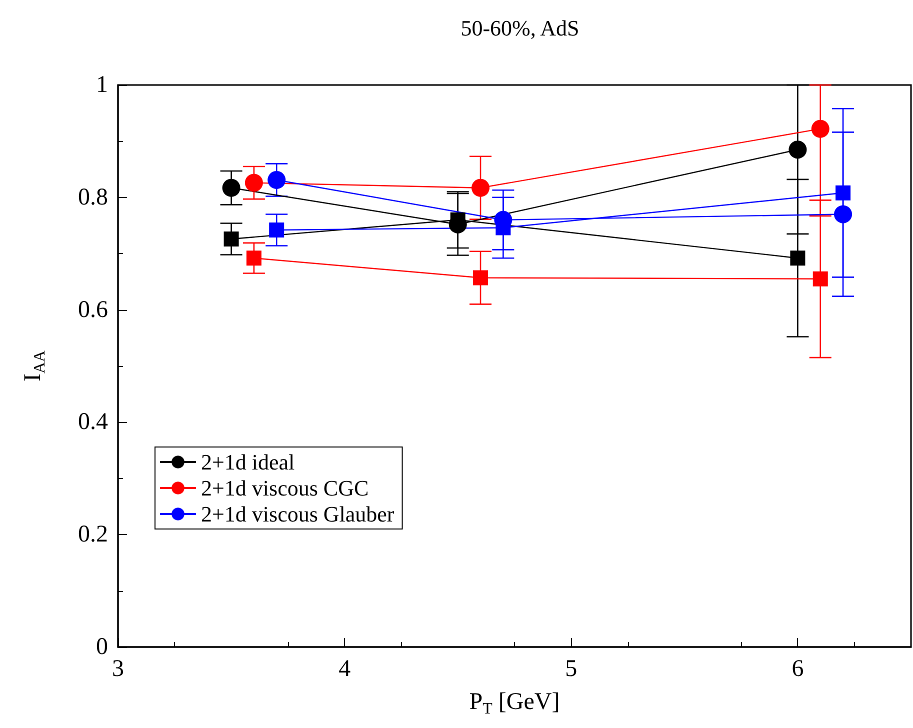 Image resolution: width=913 pixels, height=728 pixels. I want to click on y-tick-label: 0.6, so click(93, 309).